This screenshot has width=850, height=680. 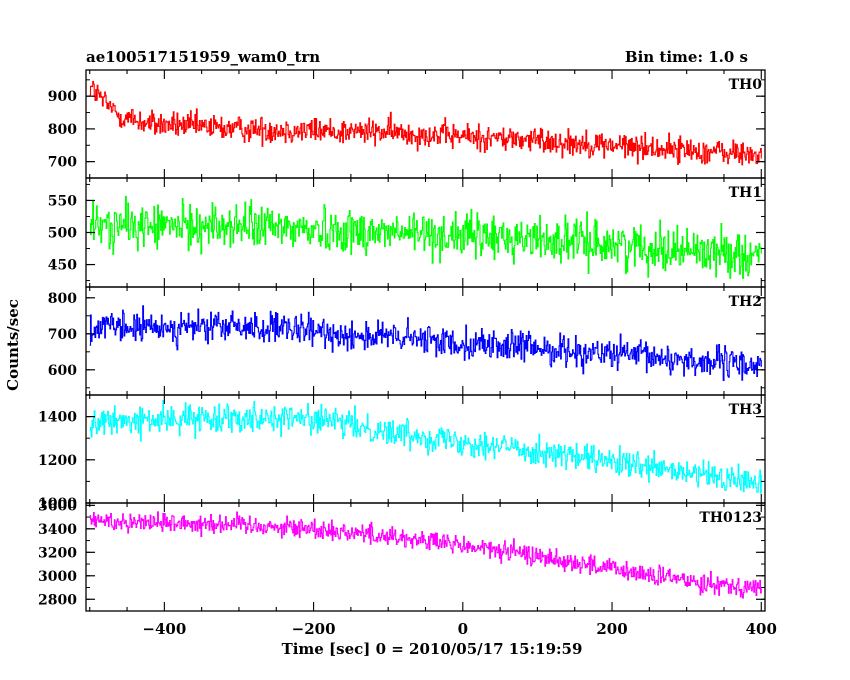 What do you see at coordinates (62, 371) in the screenshot?
I see `y-tick-label: 600` at bounding box center [62, 371].